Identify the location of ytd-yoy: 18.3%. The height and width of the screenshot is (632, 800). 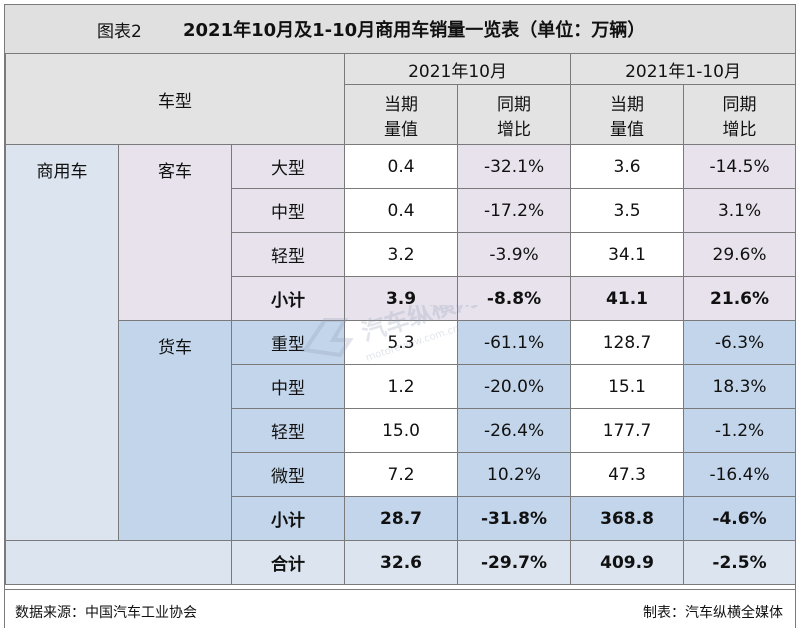
(740, 386).